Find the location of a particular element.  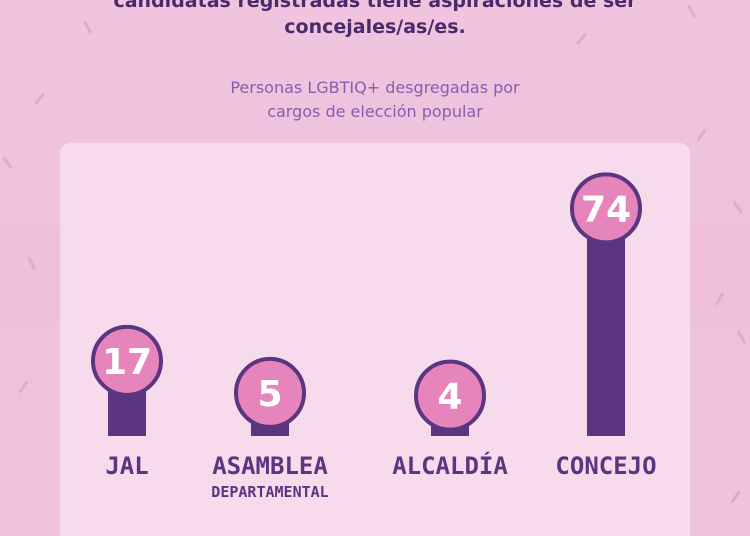

value-marker-asamblea is located at coordinates (270, 392).